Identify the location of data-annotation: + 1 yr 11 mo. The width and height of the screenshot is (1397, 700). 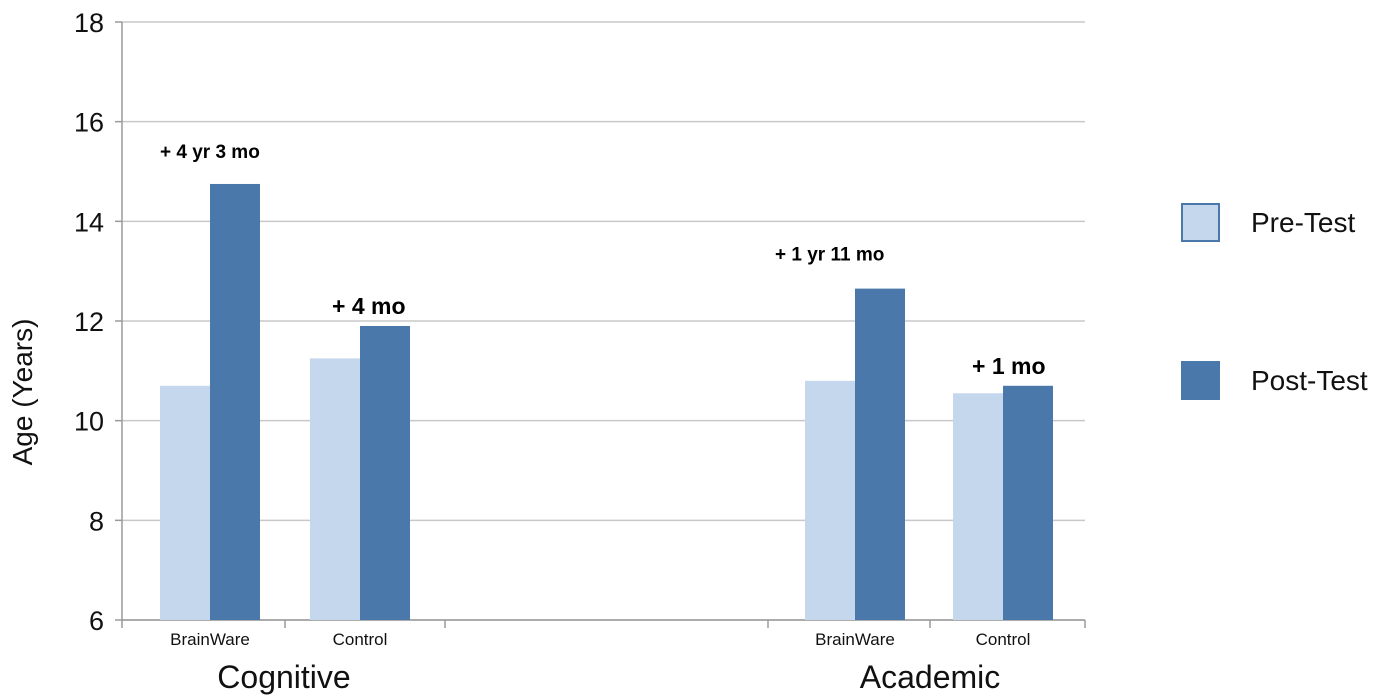
(829, 255).